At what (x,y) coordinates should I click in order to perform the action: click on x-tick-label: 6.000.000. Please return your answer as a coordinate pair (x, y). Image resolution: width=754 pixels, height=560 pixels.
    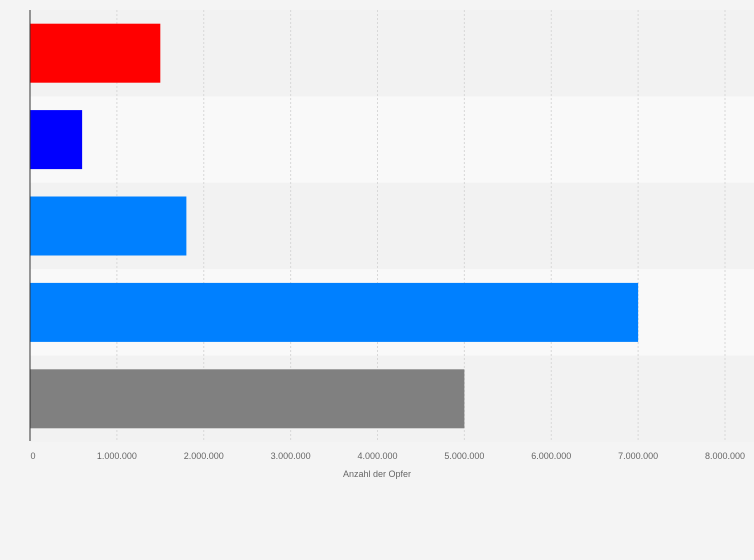
    Looking at the image, I should click on (551, 456).